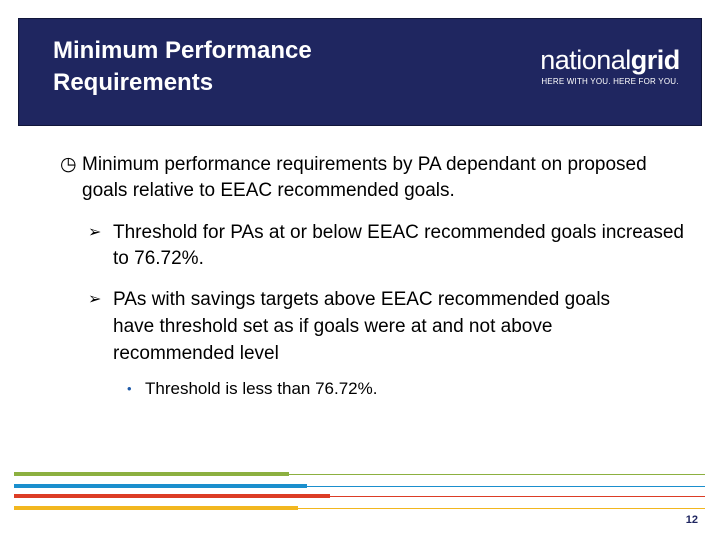 This screenshot has height=540, width=720. I want to click on page-number: 12, so click(691, 520).